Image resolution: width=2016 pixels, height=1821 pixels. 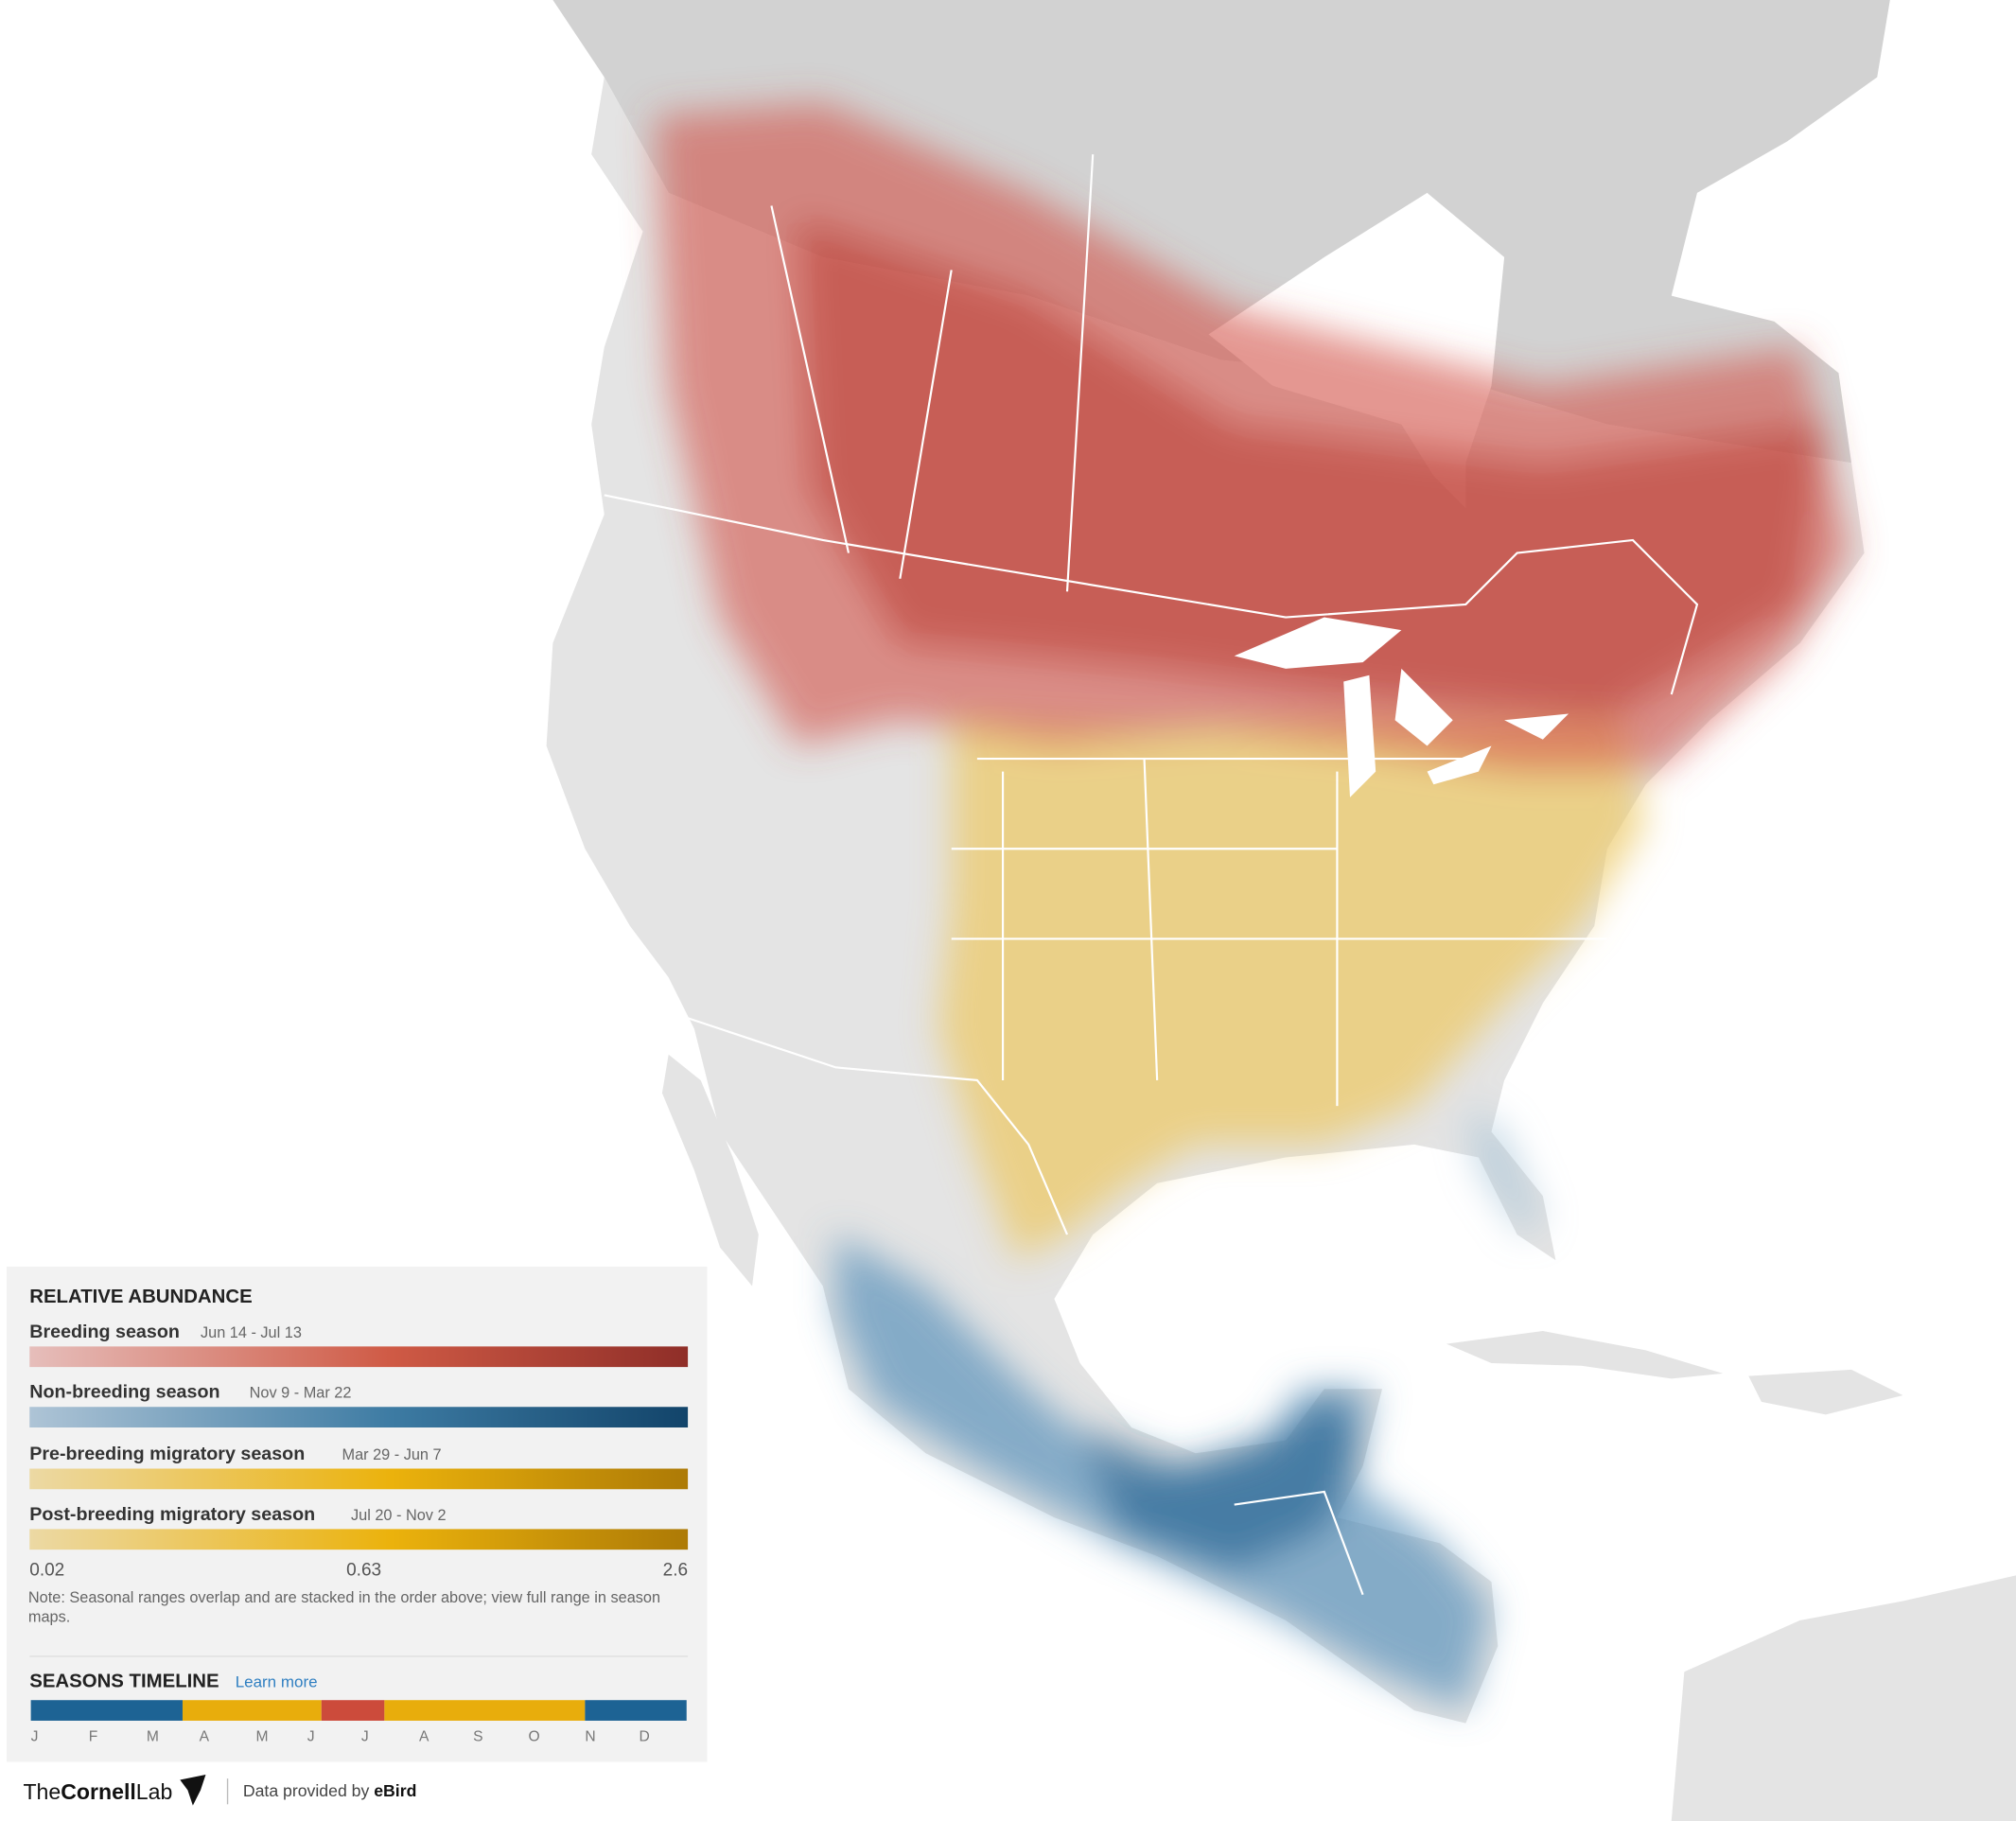 I want to click on season-name: Breeding season, so click(x=104, y=1332).